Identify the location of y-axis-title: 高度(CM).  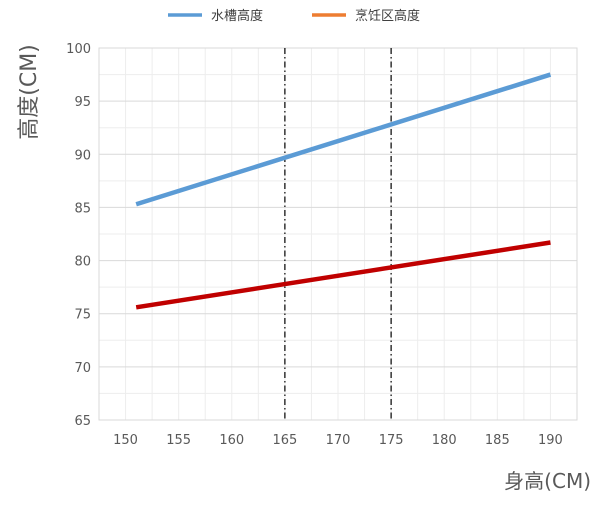
(29, 92).